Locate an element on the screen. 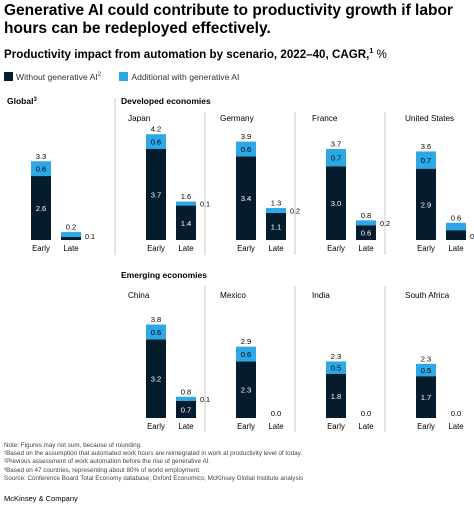 This screenshot has width=474, height=508. section-label-emerging: Emerging economies is located at coordinates (164, 275).